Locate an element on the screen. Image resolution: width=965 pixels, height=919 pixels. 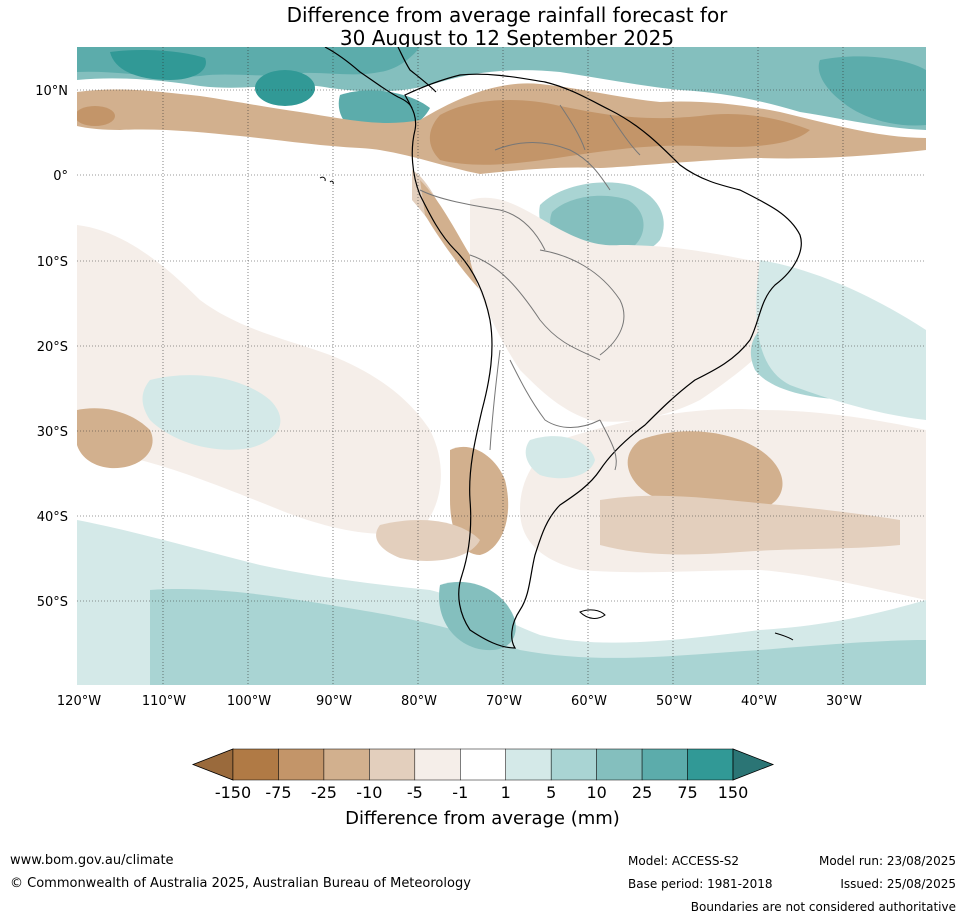
lat-label: 10°S is located at coordinates (52, 262).